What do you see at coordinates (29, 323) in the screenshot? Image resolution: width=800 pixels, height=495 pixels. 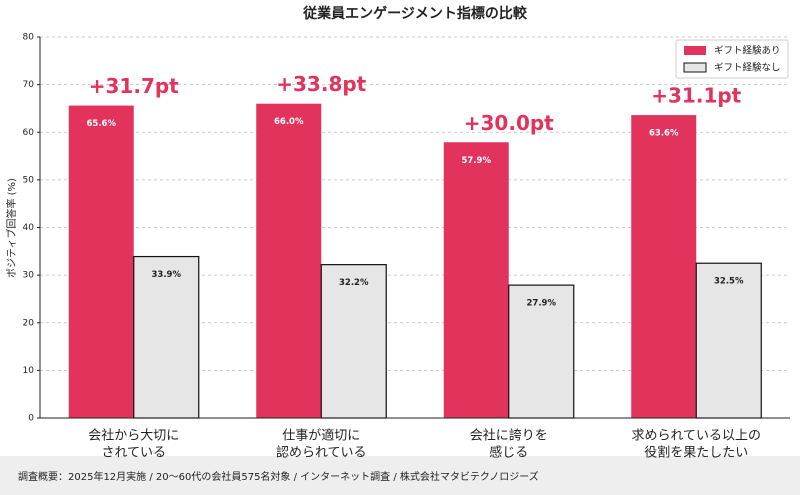 I see `y-tick-label: 20` at bounding box center [29, 323].